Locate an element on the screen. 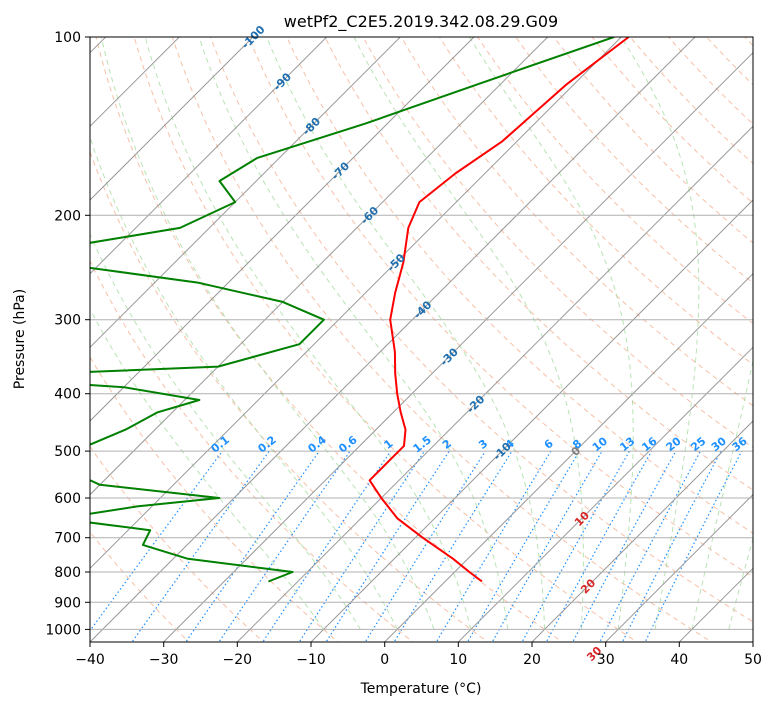 Image resolution: width=775 pixels, height=708 pixels. y-axis: 100 200 300 400 500 600 700 800 900 1000 is located at coordinates (67, 334).